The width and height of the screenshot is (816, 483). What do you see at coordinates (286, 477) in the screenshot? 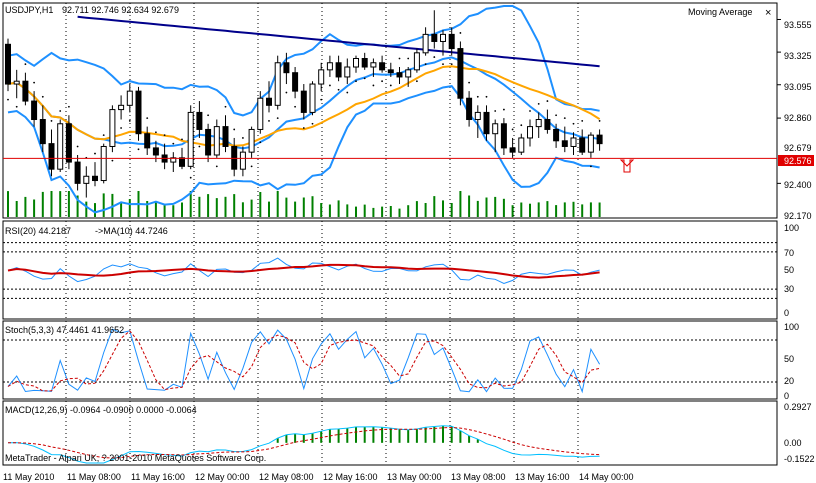
I see `time-label: 12 May 08:00` at bounding box center [286, 477].